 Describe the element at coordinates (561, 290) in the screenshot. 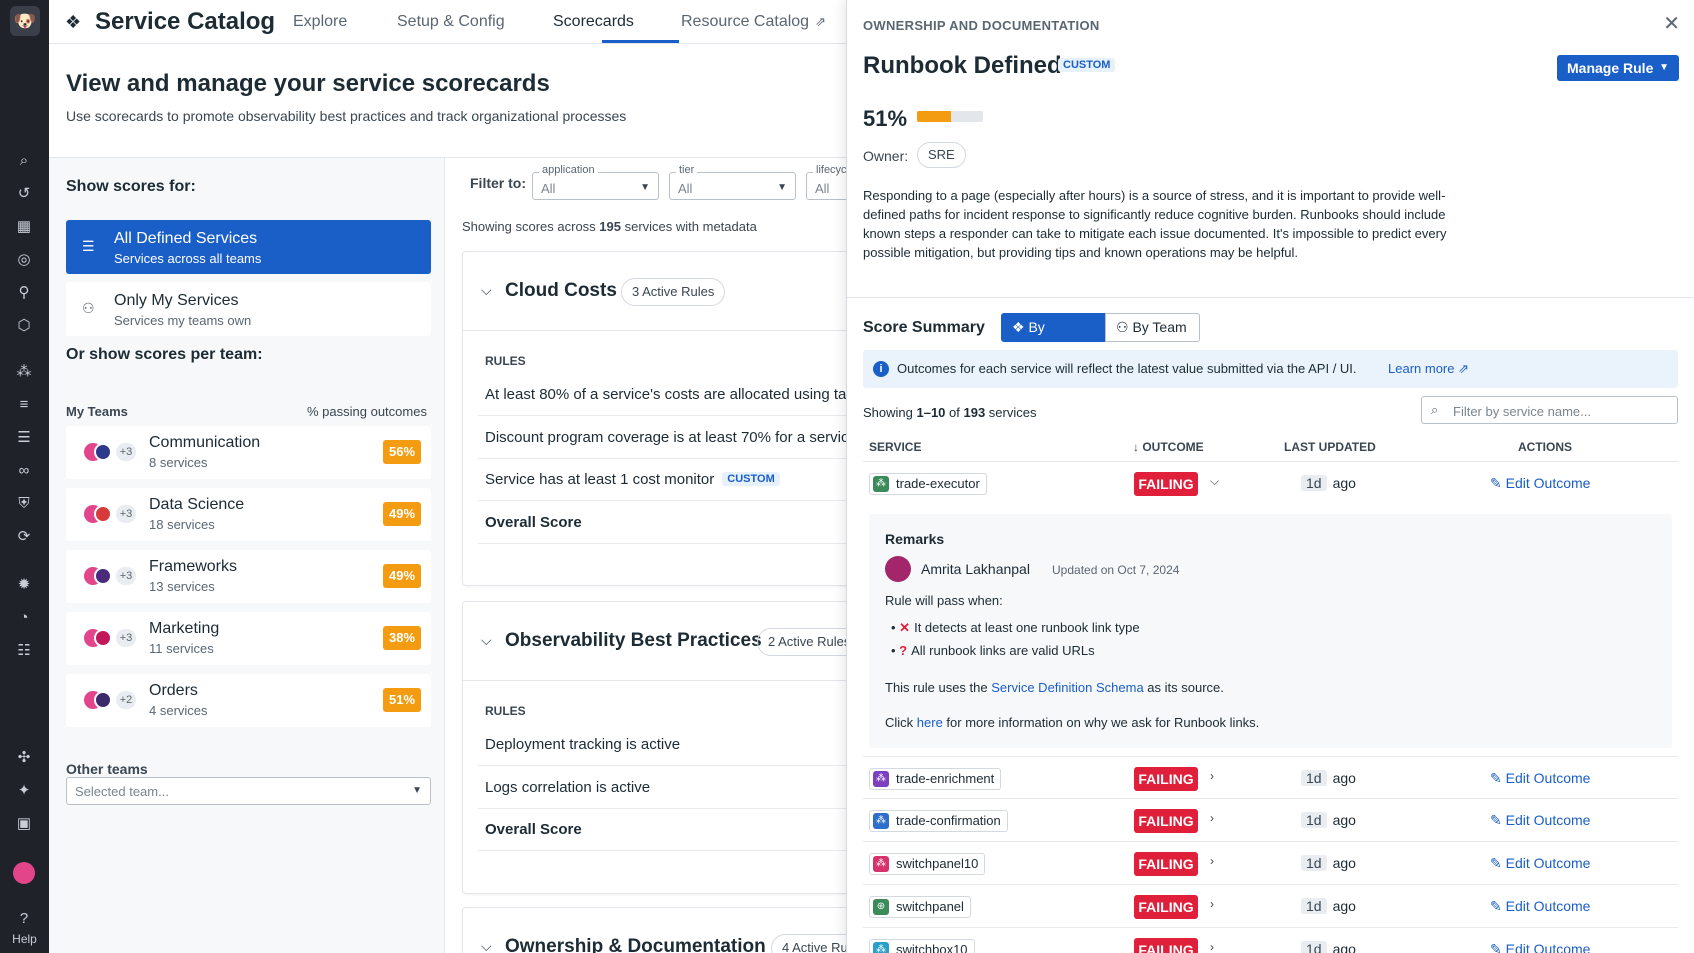

I see `scorecard-title: Cloud Costs` at that location.